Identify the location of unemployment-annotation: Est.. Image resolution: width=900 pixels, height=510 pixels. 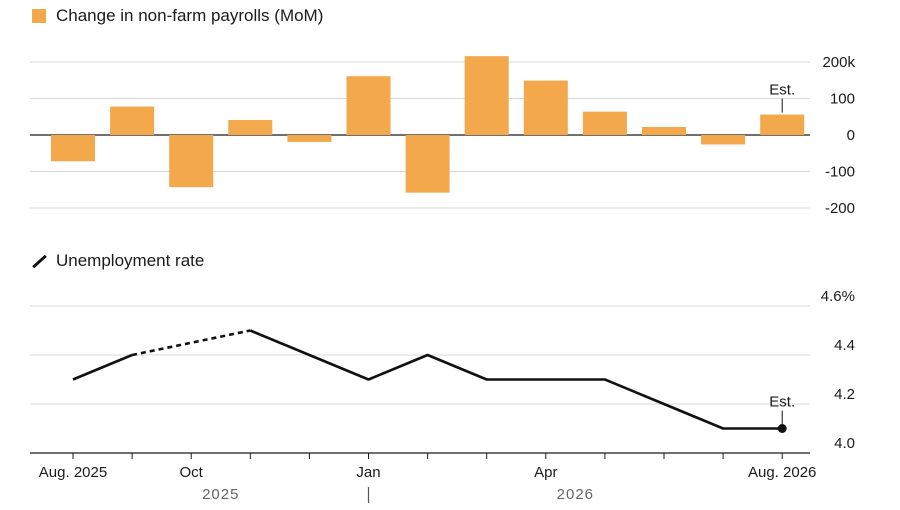
(782, 402).